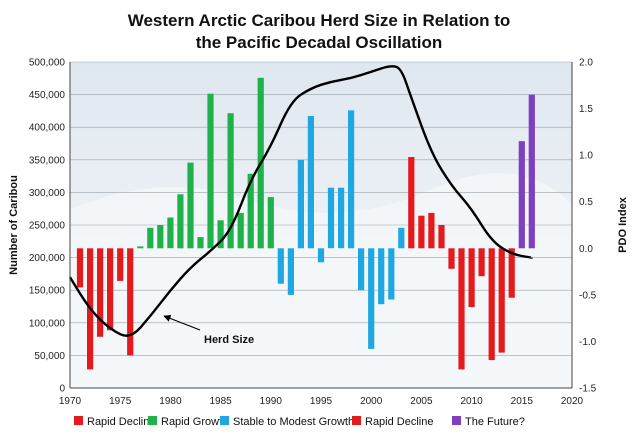 The width and height of the screenshot is (638, 443). I want to click on y-left-tick-label: 150,000, so click(47, 291).